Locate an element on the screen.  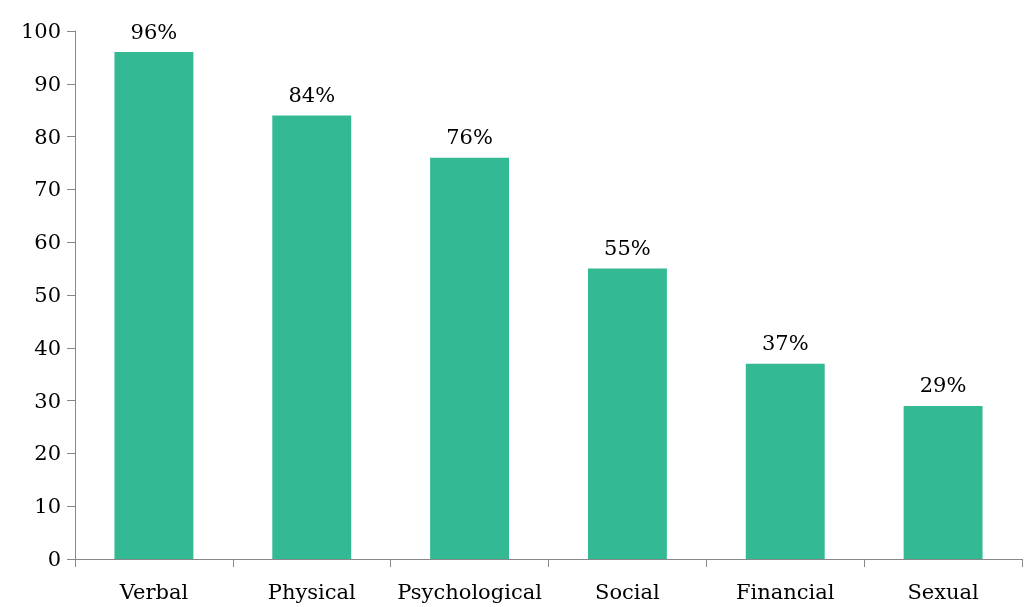
y-tick-label: 60 is located at coordinates (47, 242).